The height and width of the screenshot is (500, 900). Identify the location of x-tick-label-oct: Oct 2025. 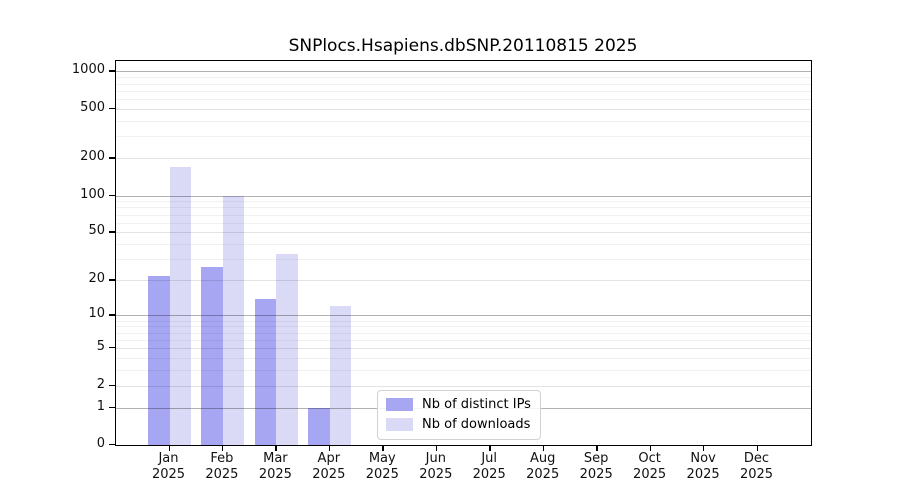
(650, 466).